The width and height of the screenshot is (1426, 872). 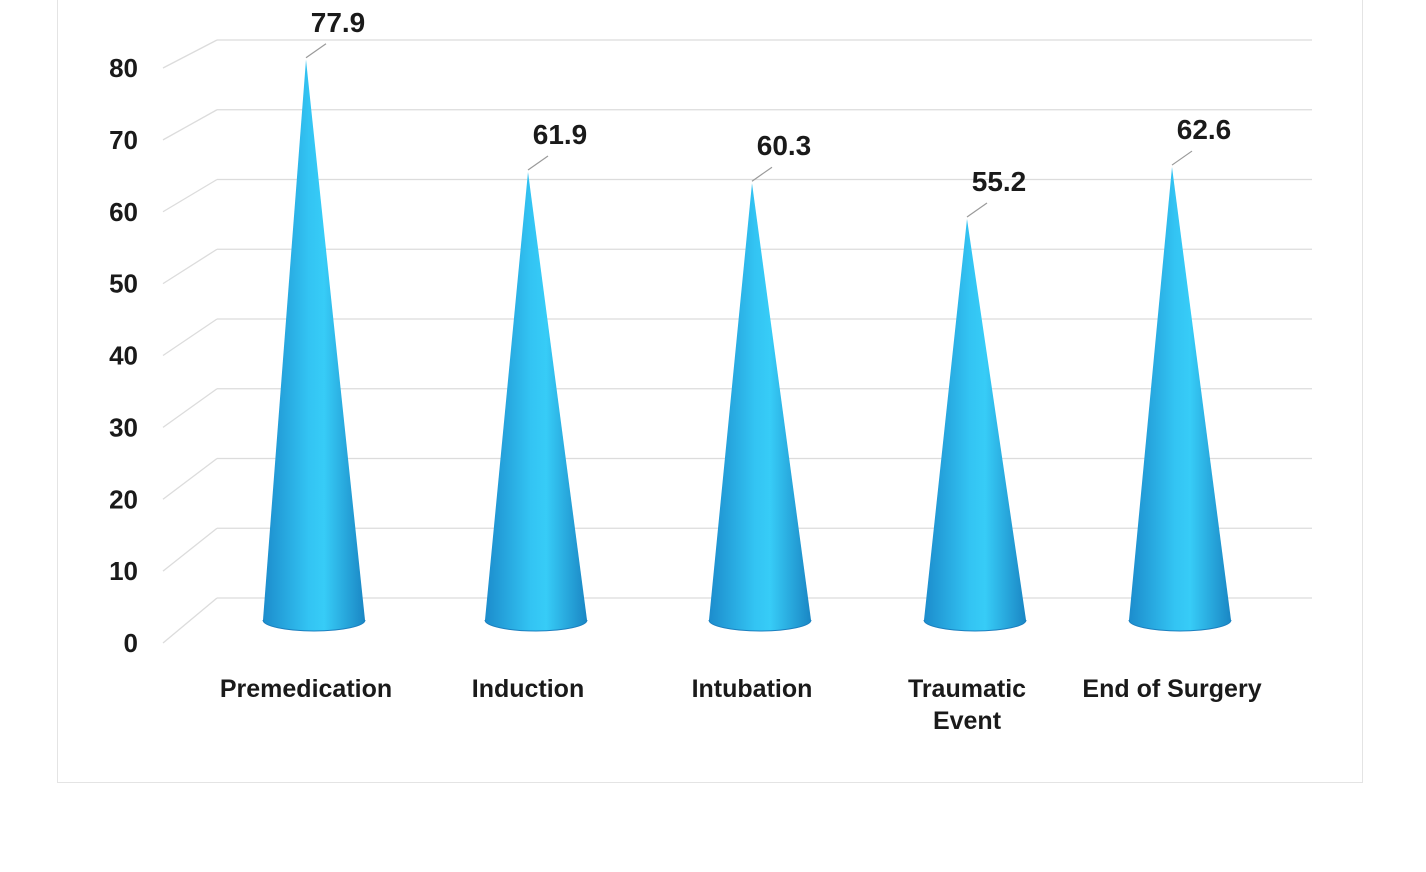 I want to click on y-tick-label: 50, so click(x=123, y=284).